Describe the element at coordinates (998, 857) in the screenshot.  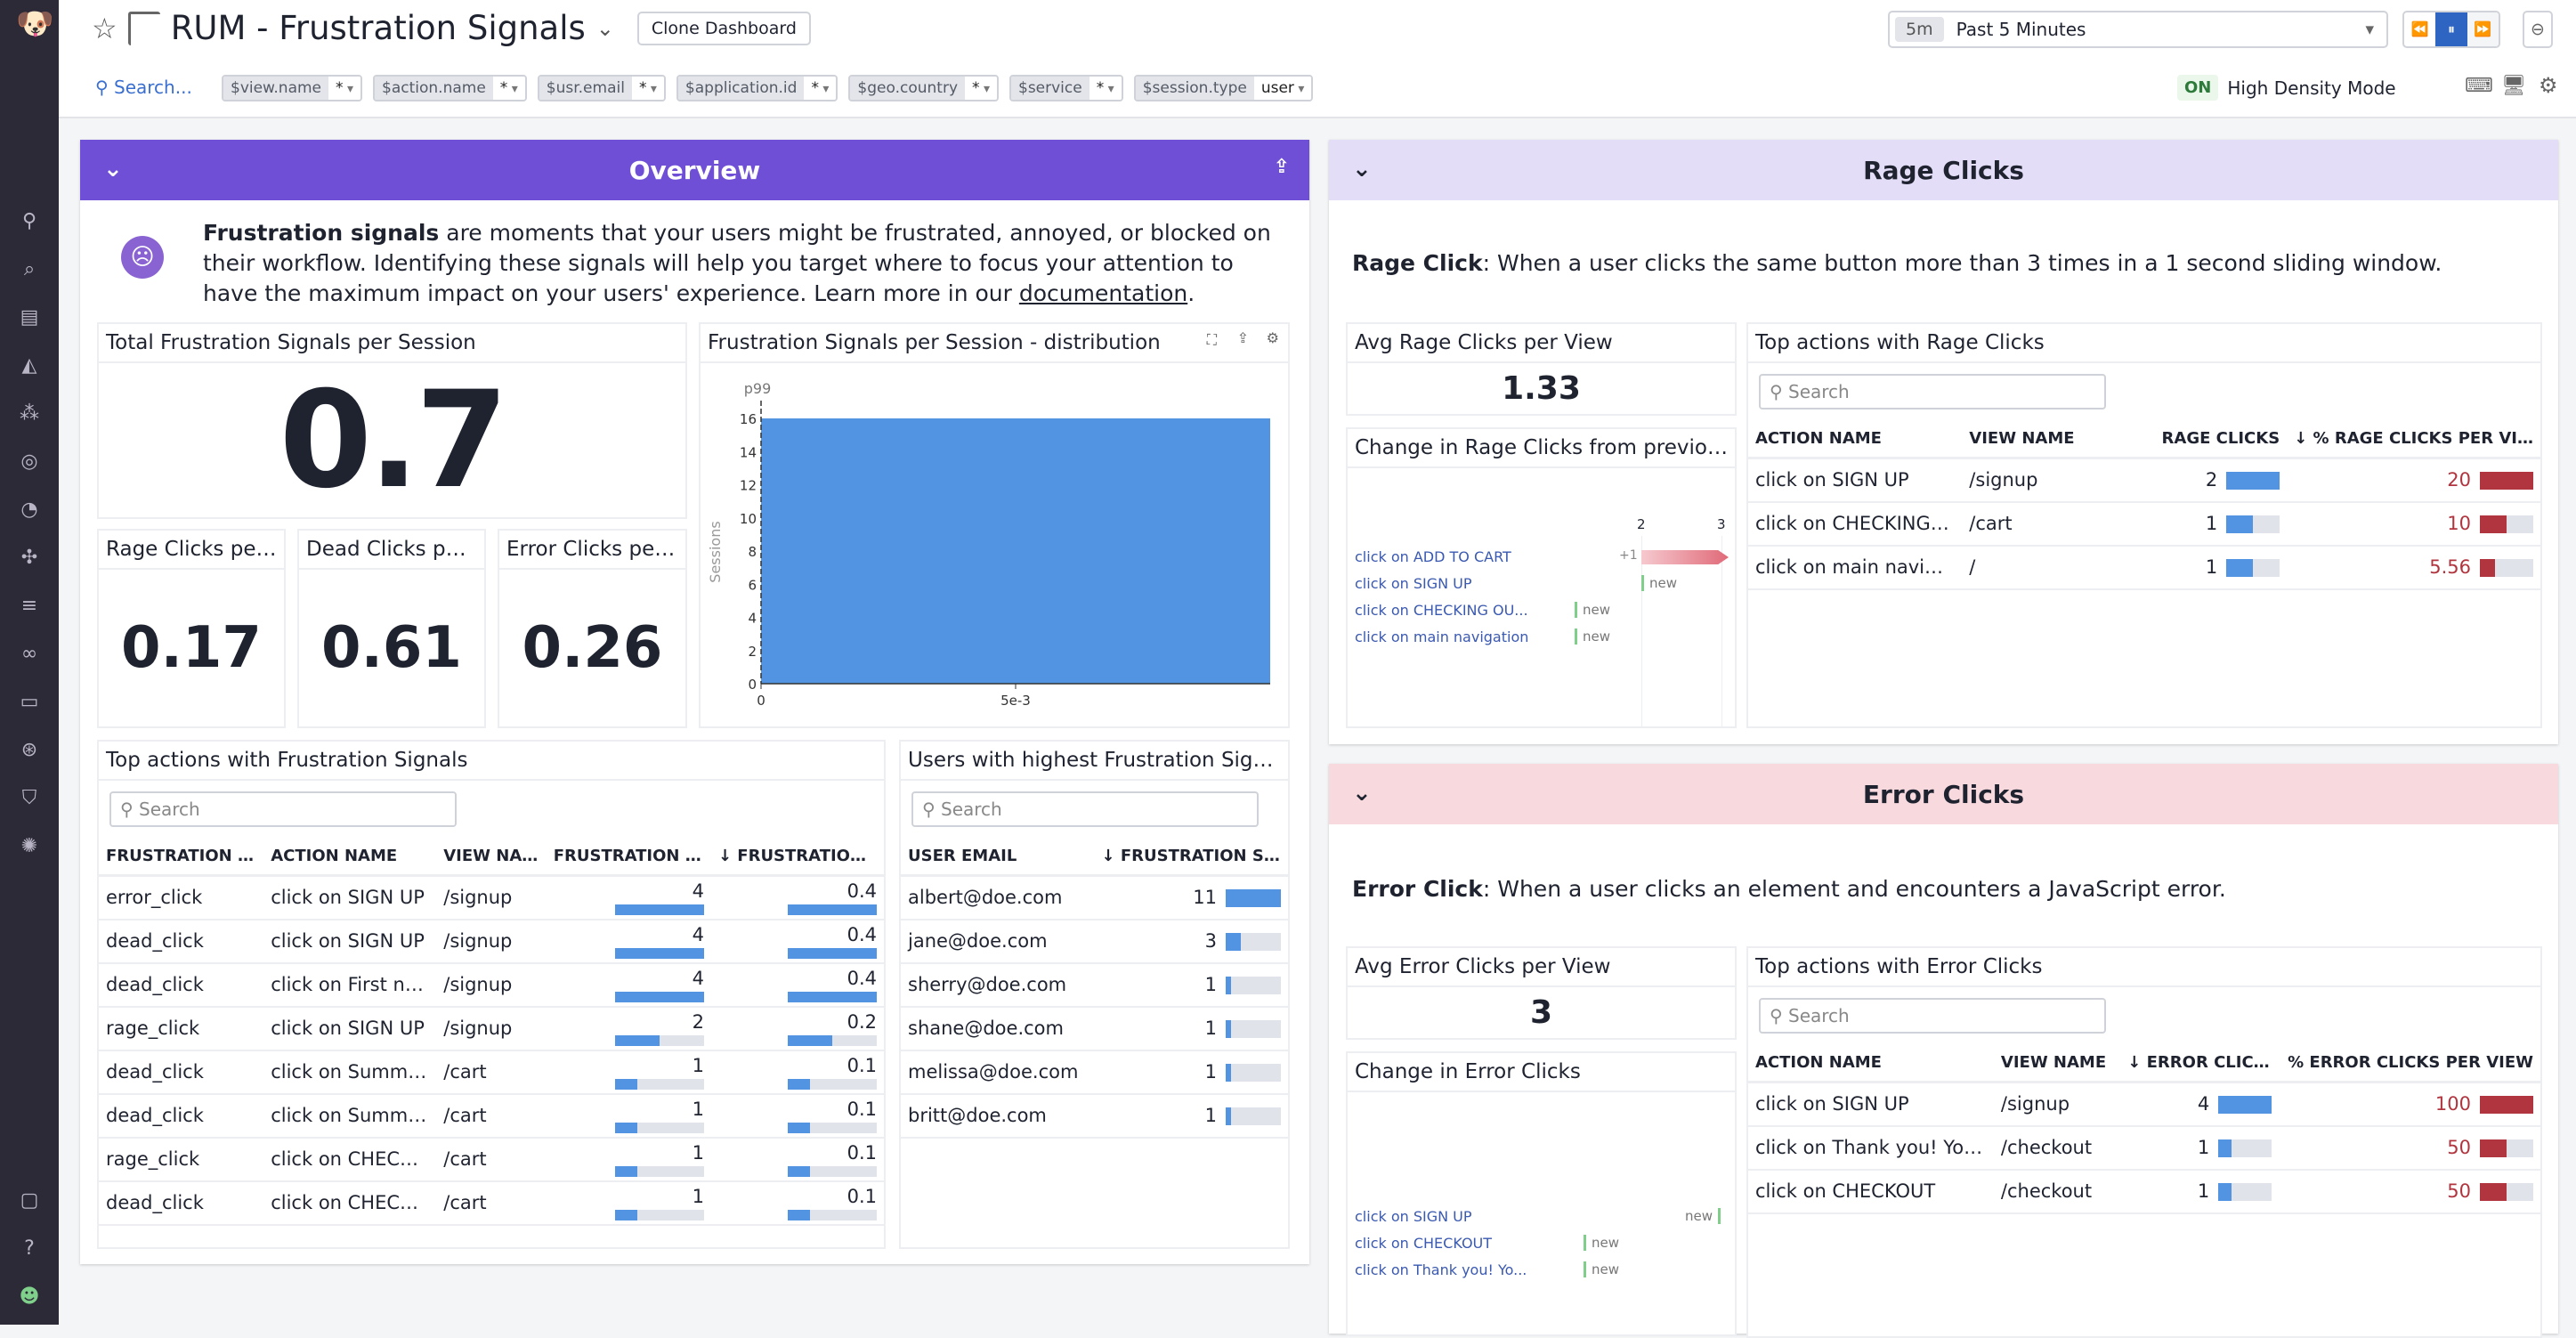
I see `column-header: USER EMAIL` at that location.